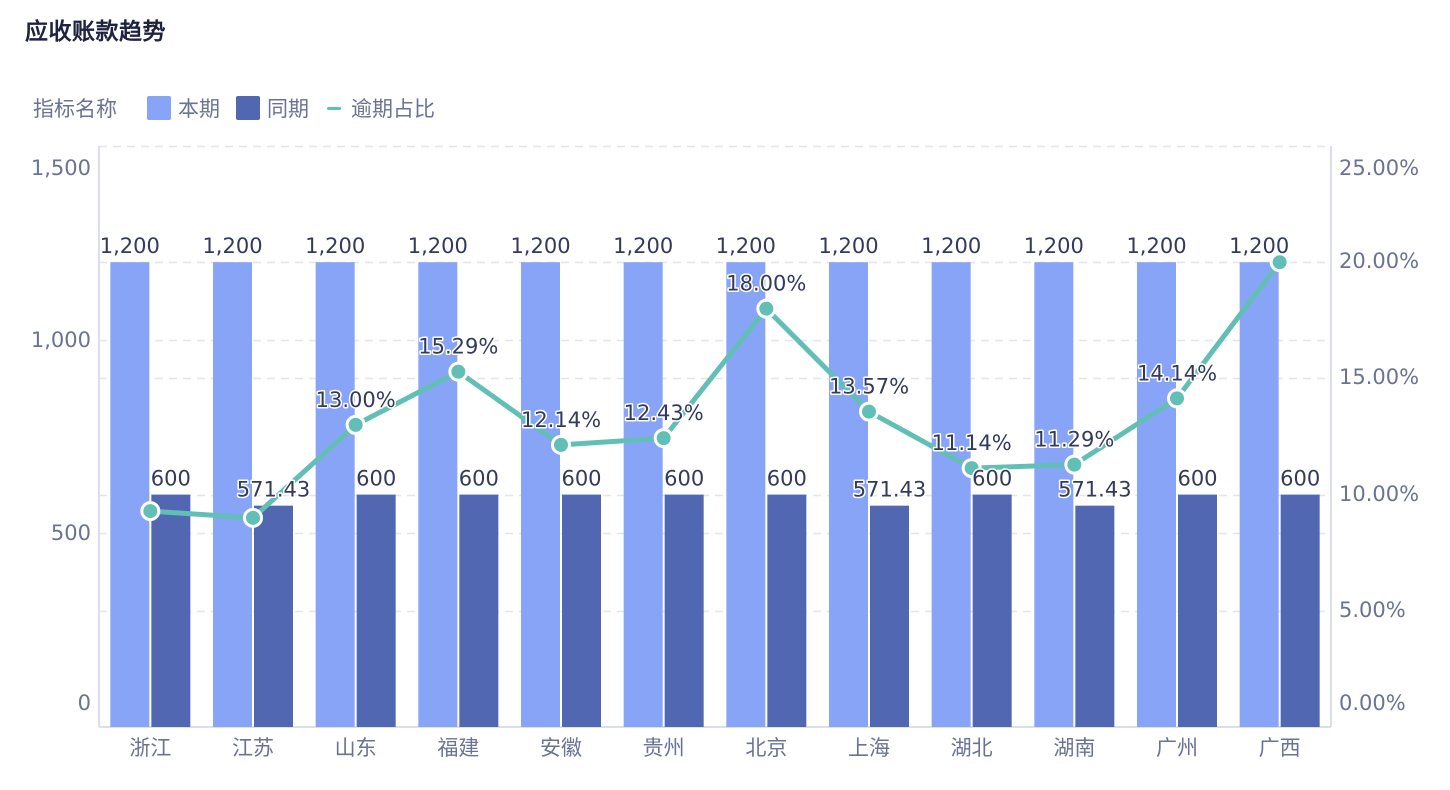  Describe the element at coordinates (1372, 610) in the screenshot. I see `y-right-tick-label: 5.00%` at that location.